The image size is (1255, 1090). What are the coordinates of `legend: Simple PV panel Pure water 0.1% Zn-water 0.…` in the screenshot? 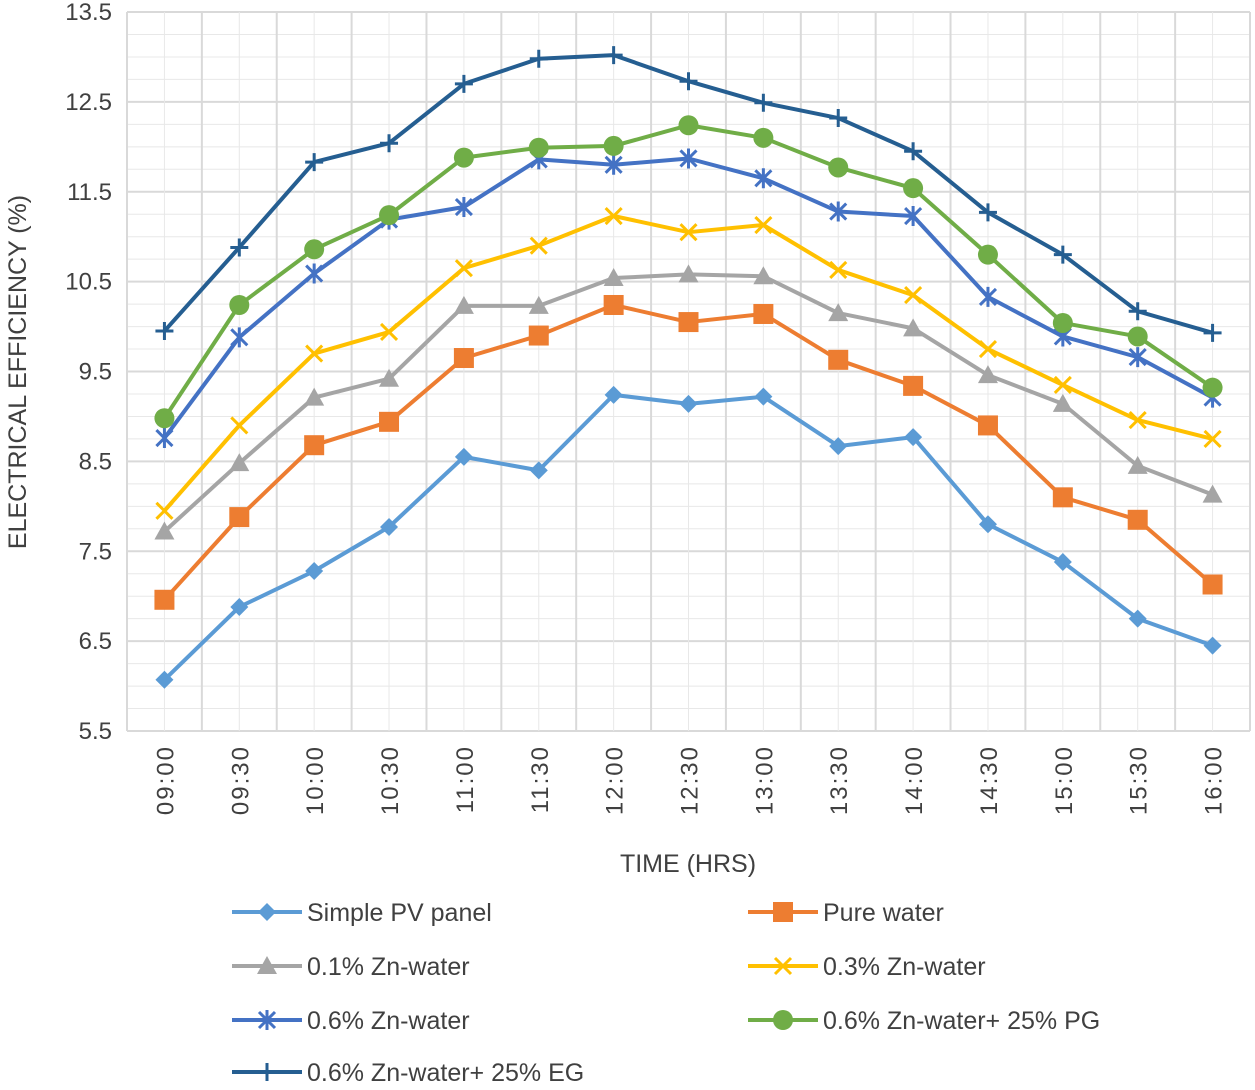 It's located at (666, 993).